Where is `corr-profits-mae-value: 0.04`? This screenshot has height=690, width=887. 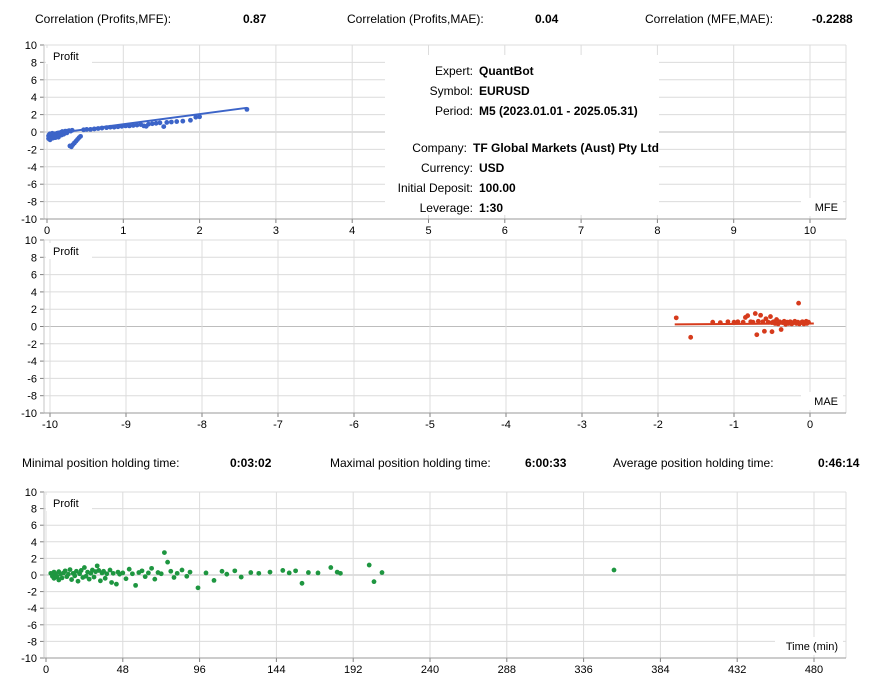 corr-profits-mae-value: 0.04 is located at coordinates (547, 19).